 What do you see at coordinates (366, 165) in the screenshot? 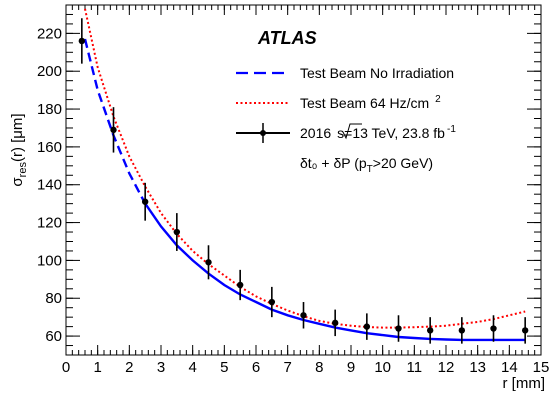
I see `selection-annotation: δt₀ + δP (pT>20 GeV)` at bounding box center [366, 165].